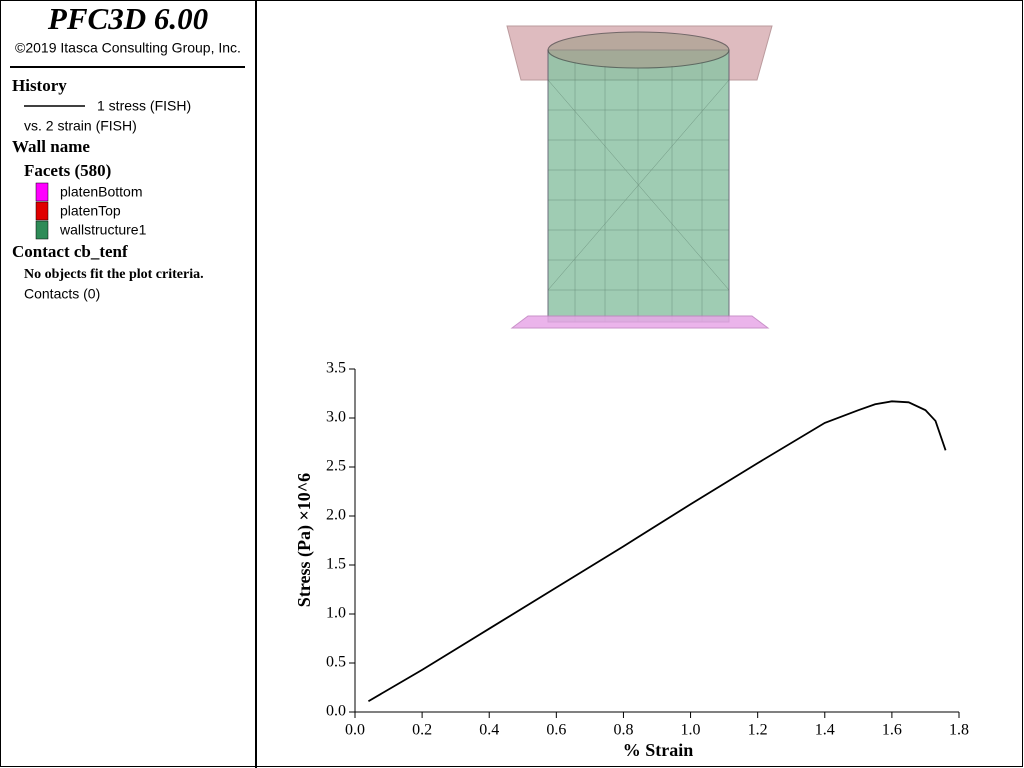  I want to click on legend-label: wallstructure1, so click(103, 230).